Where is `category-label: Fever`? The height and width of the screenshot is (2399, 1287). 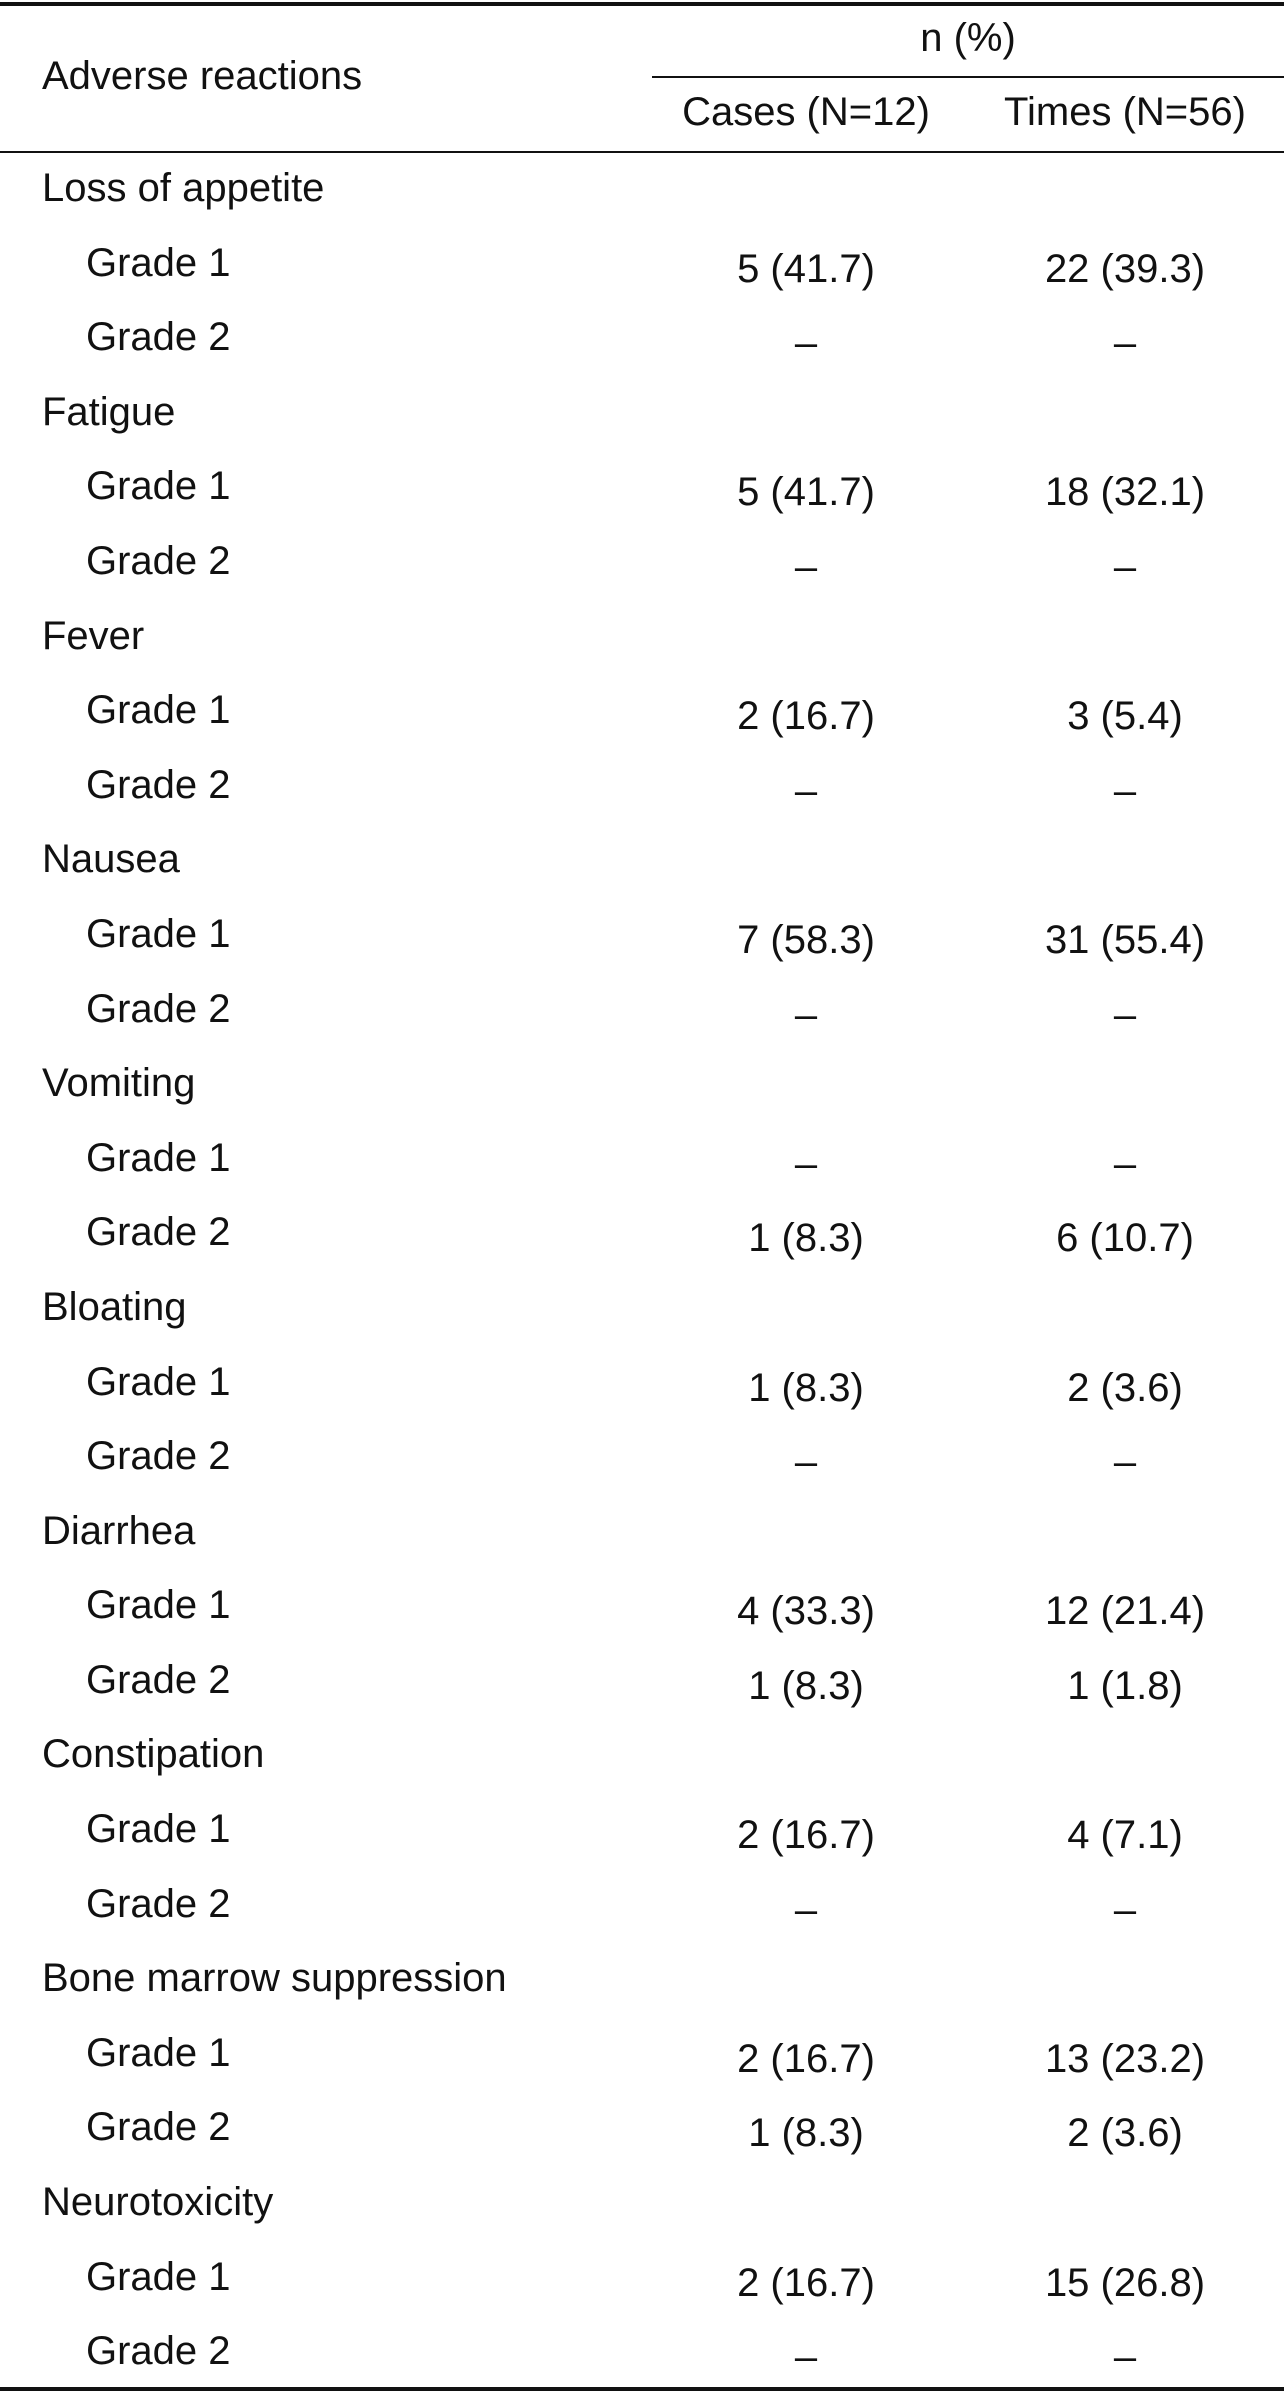
category-label: Fever is located at coordinates (93, 635).